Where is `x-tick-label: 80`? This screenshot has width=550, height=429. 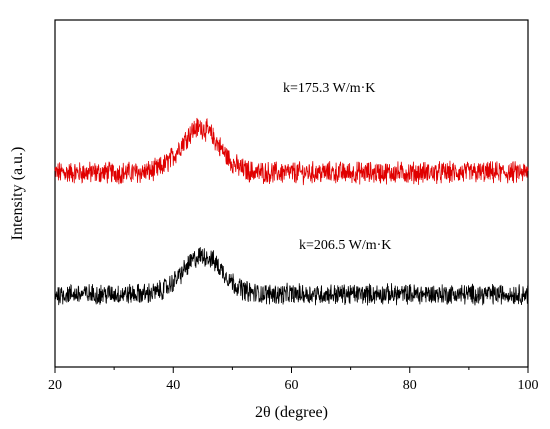 x-tick-label: 80 is located at coordinates (410, 385).